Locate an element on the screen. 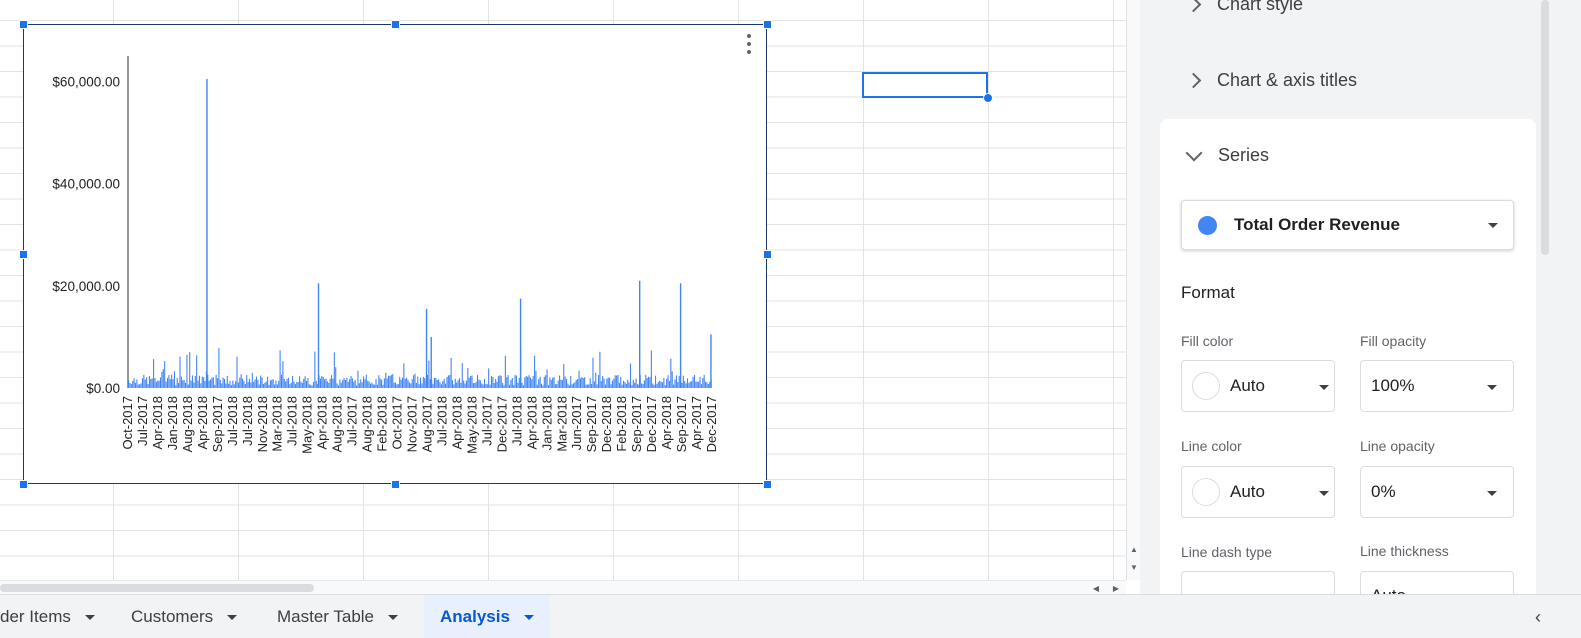  tab-menu-caret-icon is located at coordinates (529, 617).